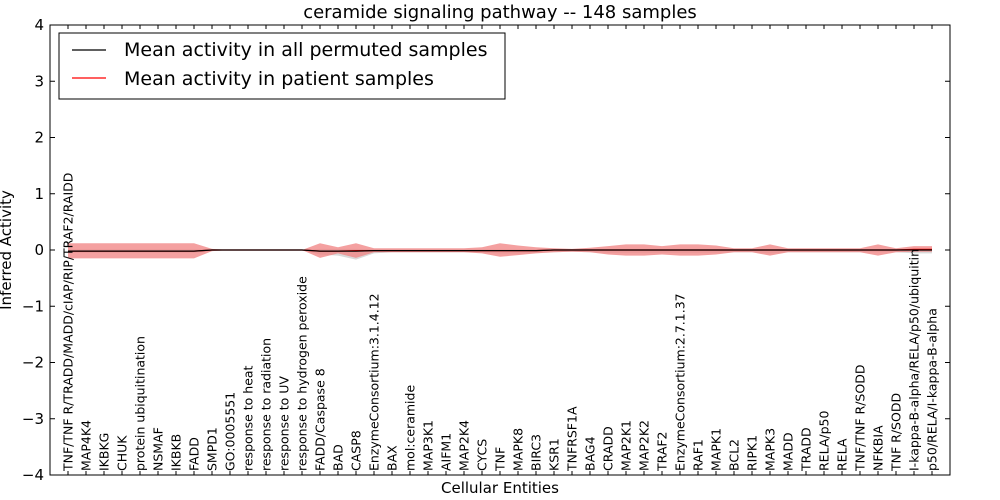 Image resolution: width=1000 pixels, height=500 pixels. What do you see at coordinates (752, 453) in the screenshot?
I see `x-tick-label: RIPK1` at bounding box center [752, 453].